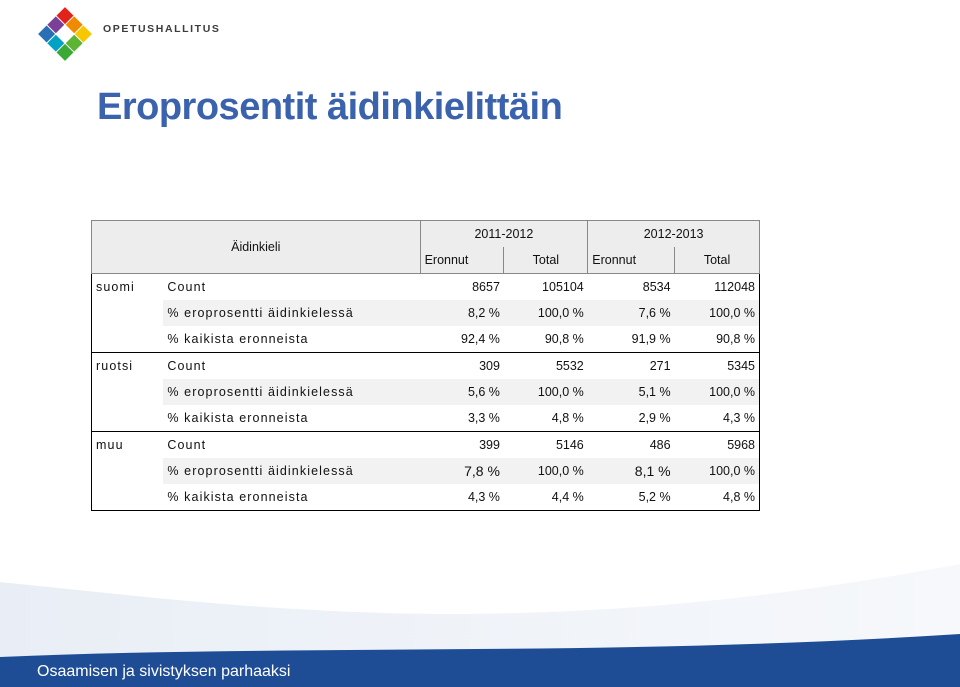 The width and height of the screenshot is (960, 687). I want to click on header-row-periods: Äidinkieli 2011-2012 2012-2013, so click(425, 247).